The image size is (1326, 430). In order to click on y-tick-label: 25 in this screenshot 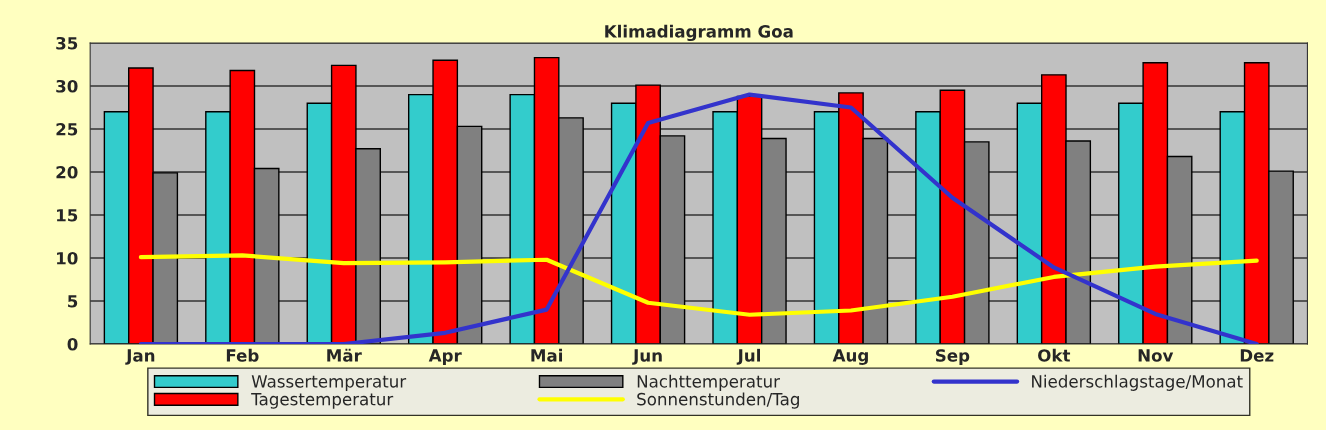, I will do `click(67, 129)`.